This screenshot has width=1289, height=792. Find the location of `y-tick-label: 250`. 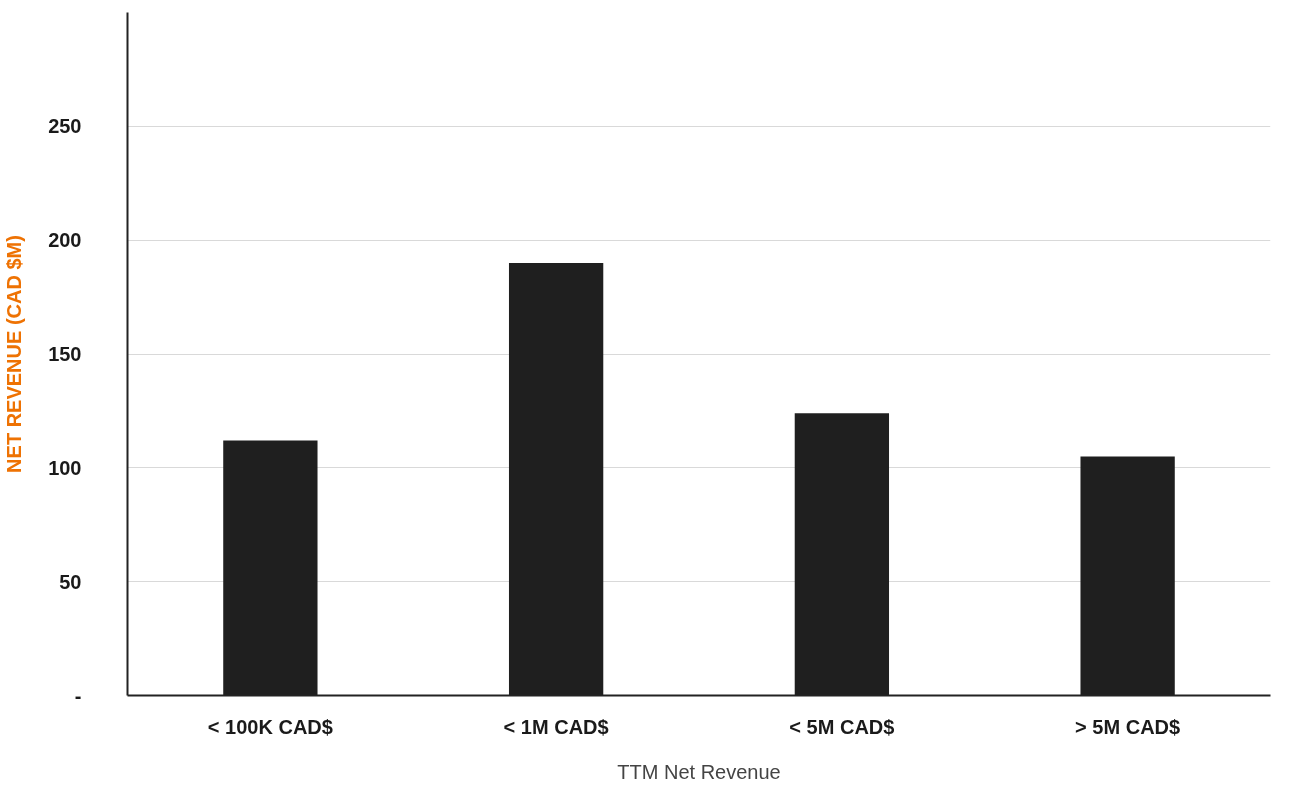

y-tick-label: 250 is located at coordinates (65, 126).